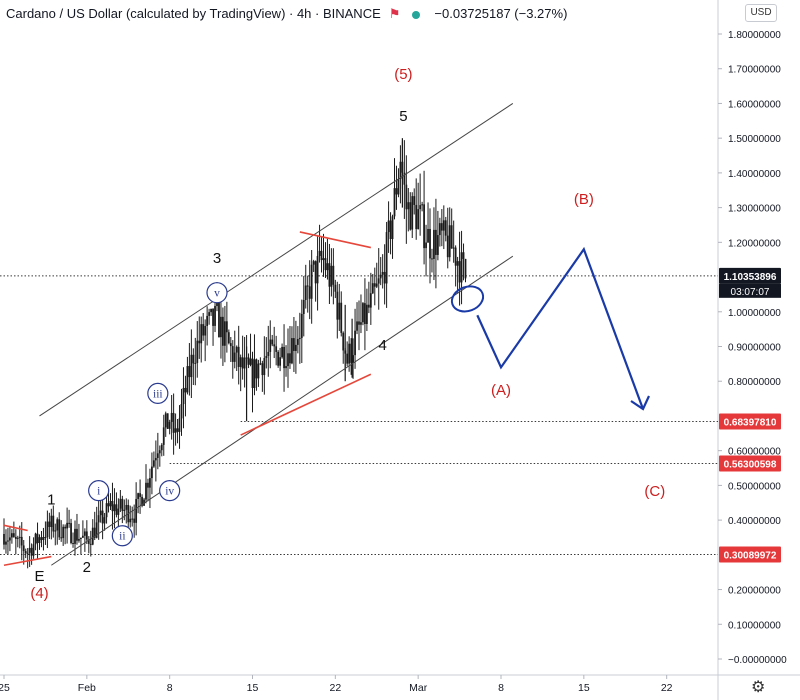  What do you see at coordinates (754, 139) in the screenshot?
I see `y-tick-label: 1.50000000` at bounding box center [754, 139].